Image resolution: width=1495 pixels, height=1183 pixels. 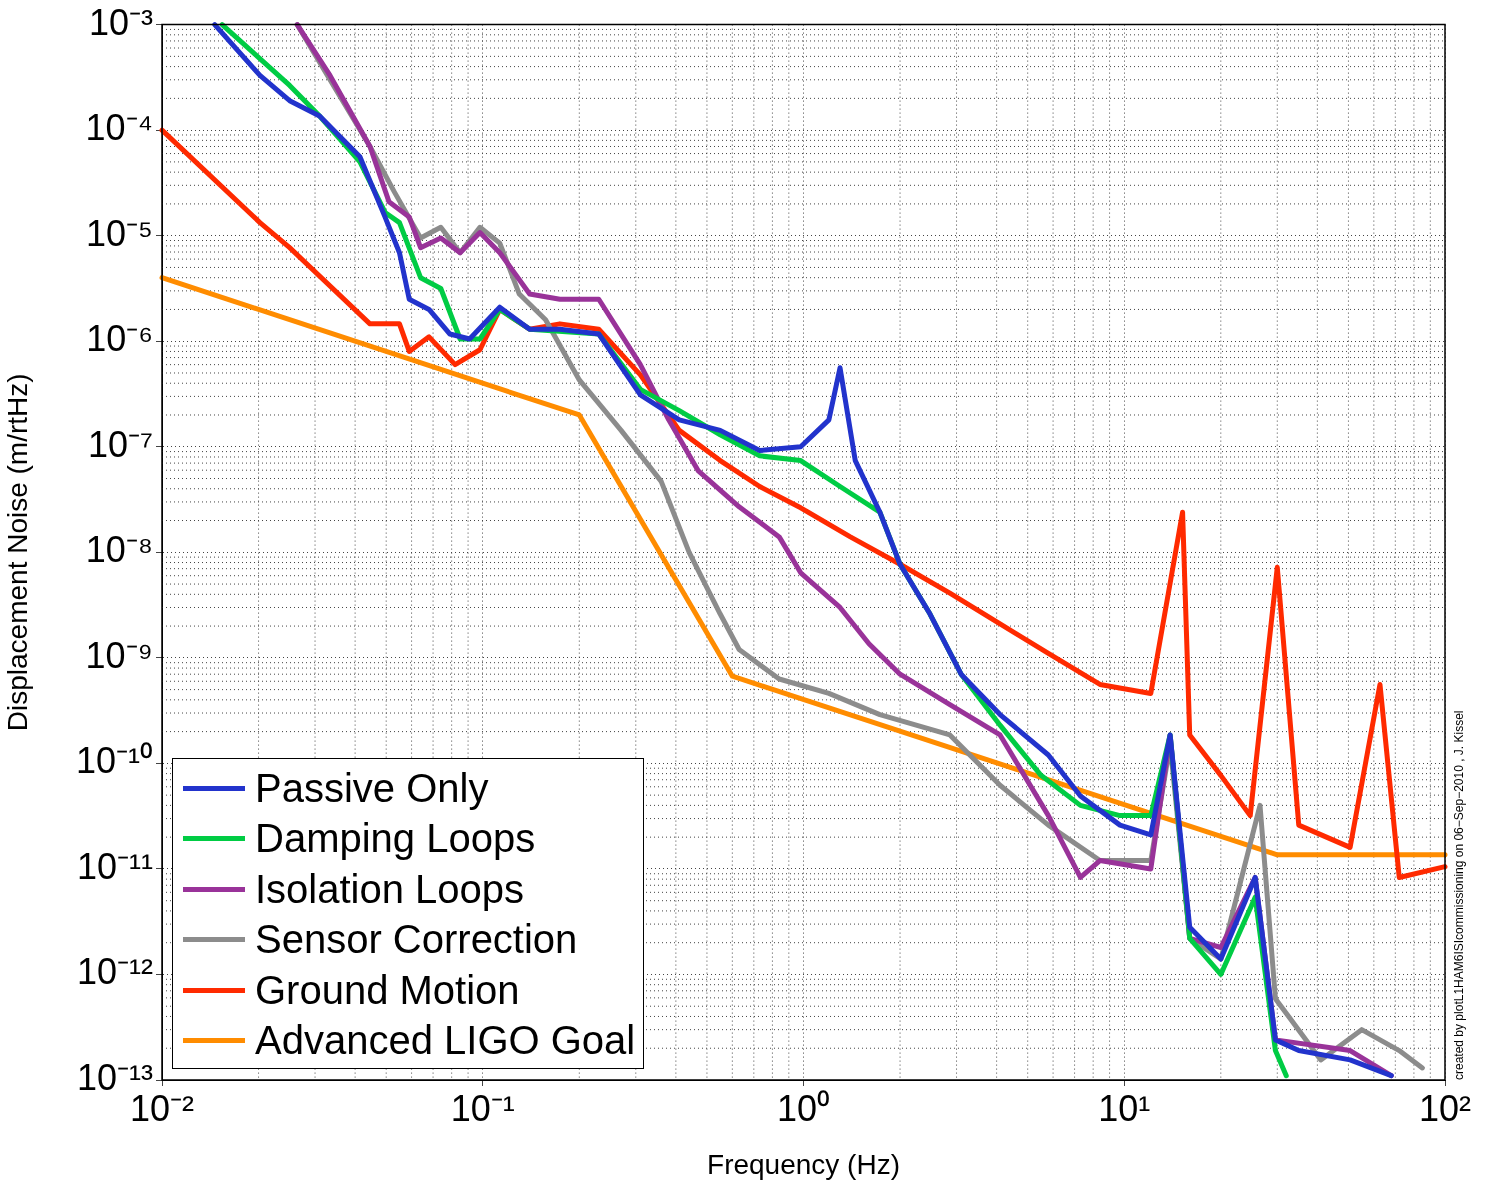 What do you see at coordinates (387, 990) in the screenshot?
I see `legend-label: Ground Motion` at bounding box center [387, 990].